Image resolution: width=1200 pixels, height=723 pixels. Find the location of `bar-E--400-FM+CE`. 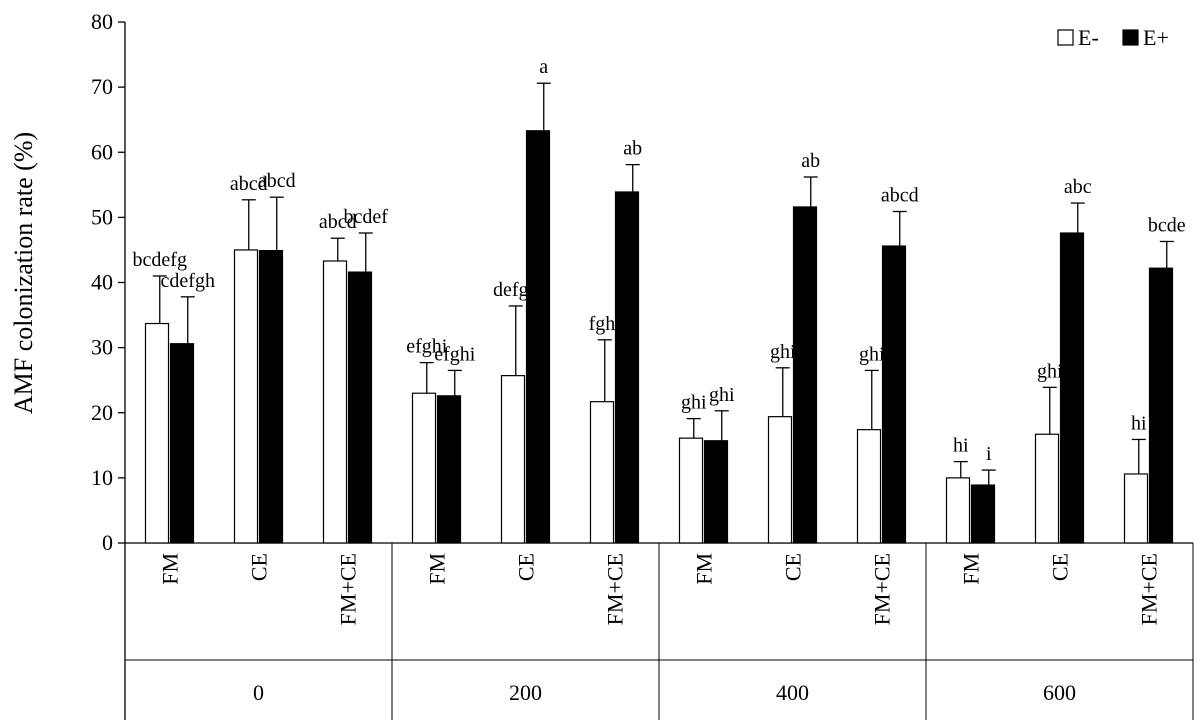

bar-E--400-FM+CE is located at coordinates (869, 486).